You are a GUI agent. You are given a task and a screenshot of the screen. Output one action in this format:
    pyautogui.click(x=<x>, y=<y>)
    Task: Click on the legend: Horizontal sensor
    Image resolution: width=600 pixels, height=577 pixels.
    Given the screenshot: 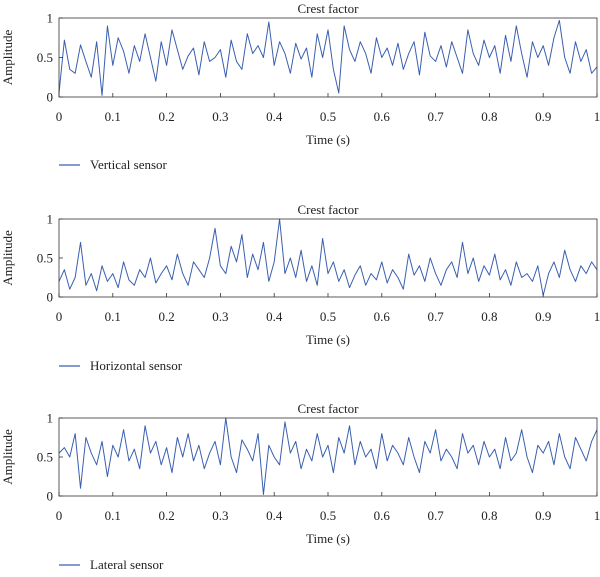 What is the action you would take?
    pyautogui.click(x=121, y=365)
    